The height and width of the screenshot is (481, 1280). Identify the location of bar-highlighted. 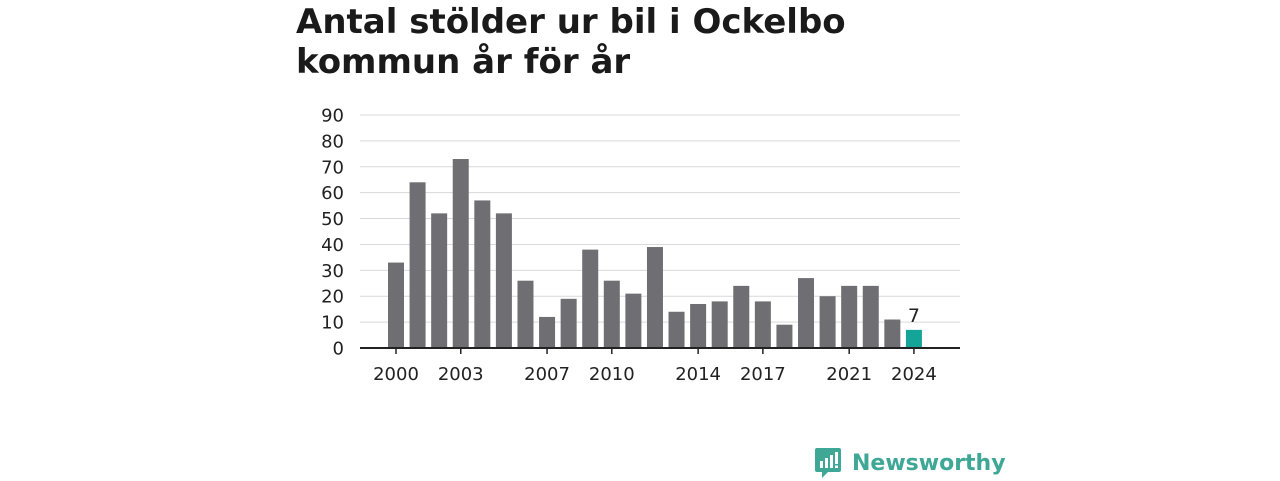
(913, 338).